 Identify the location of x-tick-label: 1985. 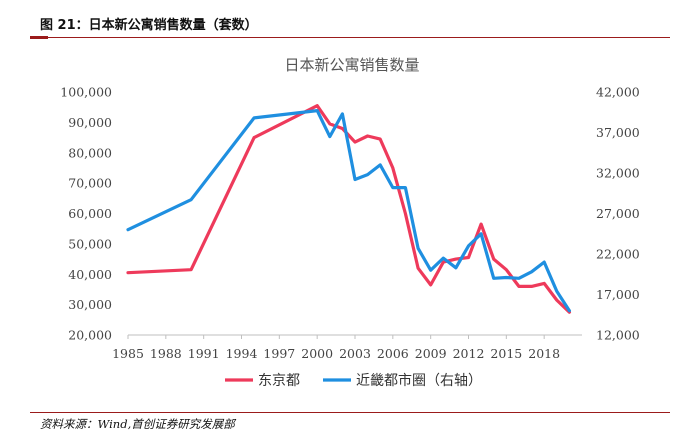
(128, 353).